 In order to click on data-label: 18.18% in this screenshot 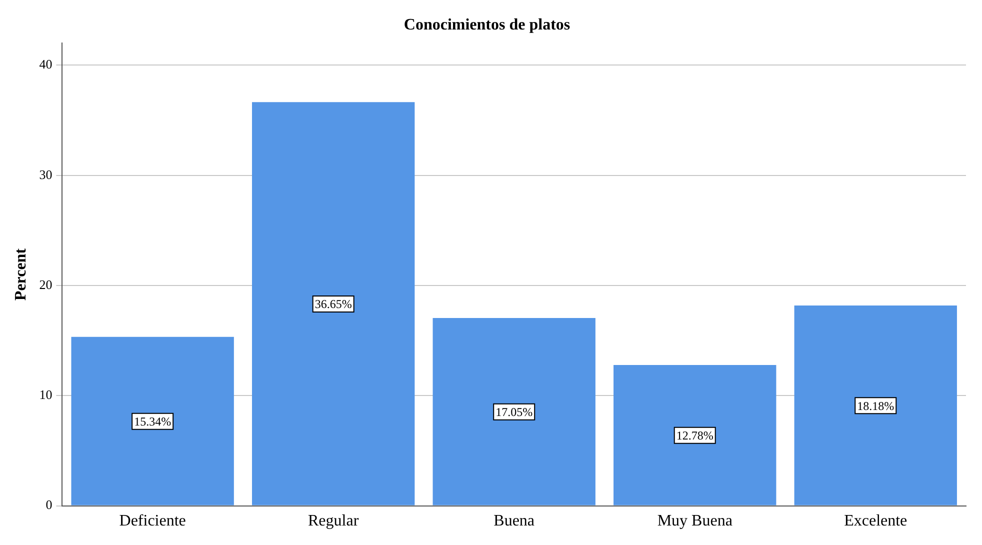, I will do `click(875, 405)`.